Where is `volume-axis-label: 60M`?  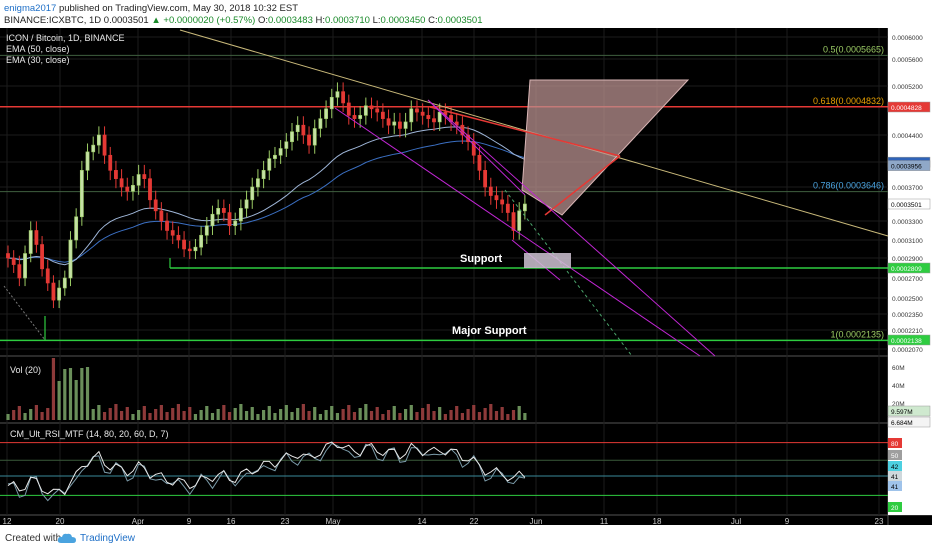 volume-axis-label: 60M is located at coordinates (898, 368).